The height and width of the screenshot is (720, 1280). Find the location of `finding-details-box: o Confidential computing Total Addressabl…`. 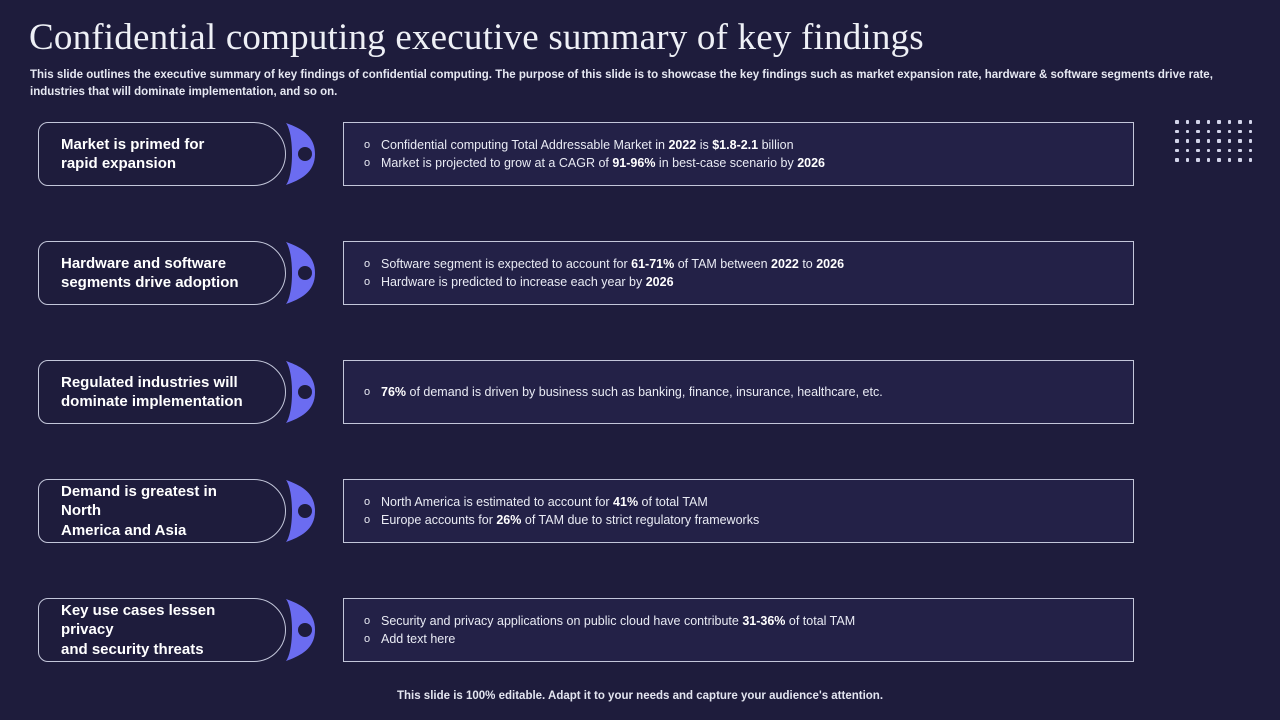

finding-details-box: o Confidential computing Total Addressabl… is located at coordinates (738, 154).